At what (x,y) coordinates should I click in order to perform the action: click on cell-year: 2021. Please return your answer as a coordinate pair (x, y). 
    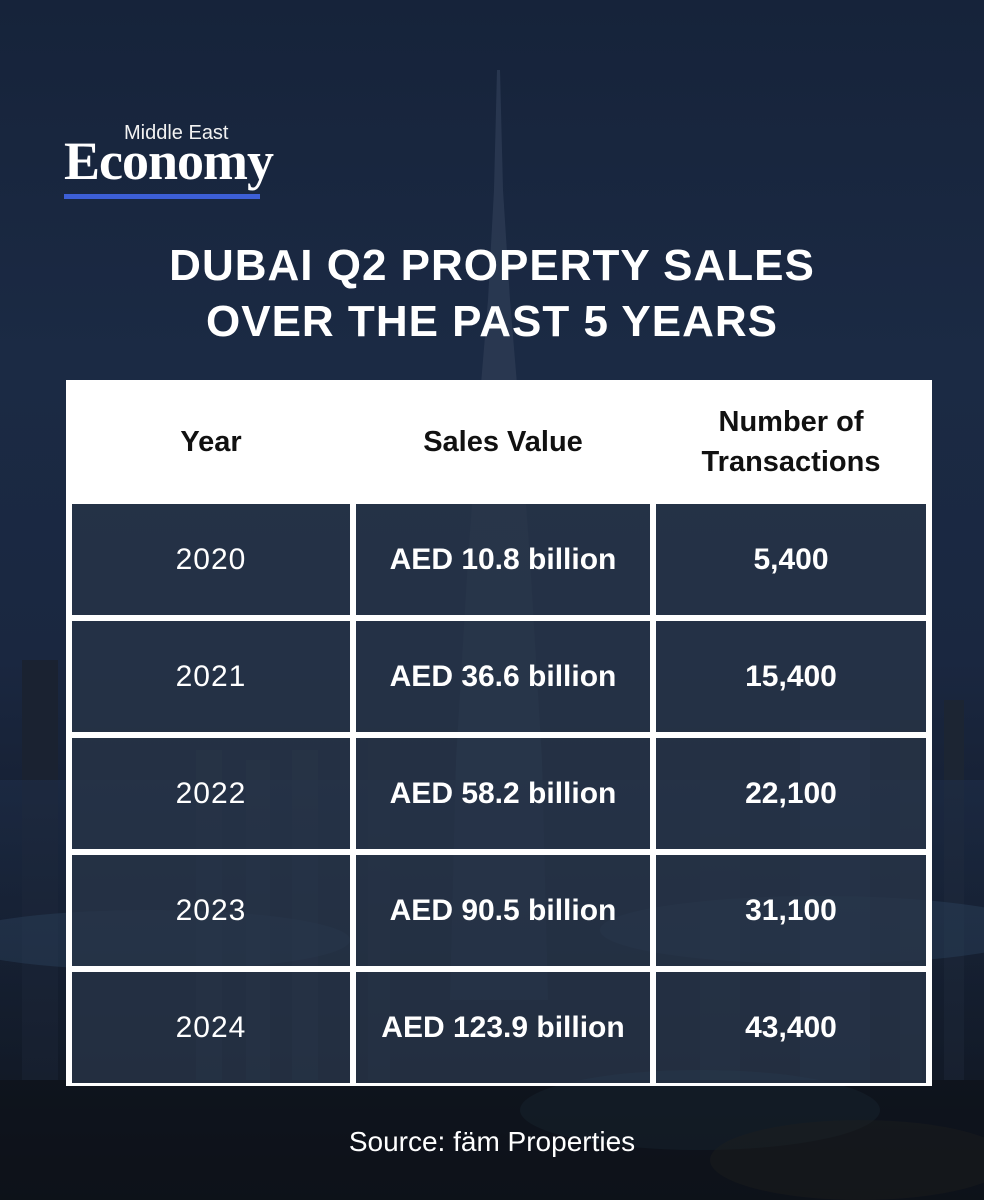
    Looking at the image, I should click on (211, 676).